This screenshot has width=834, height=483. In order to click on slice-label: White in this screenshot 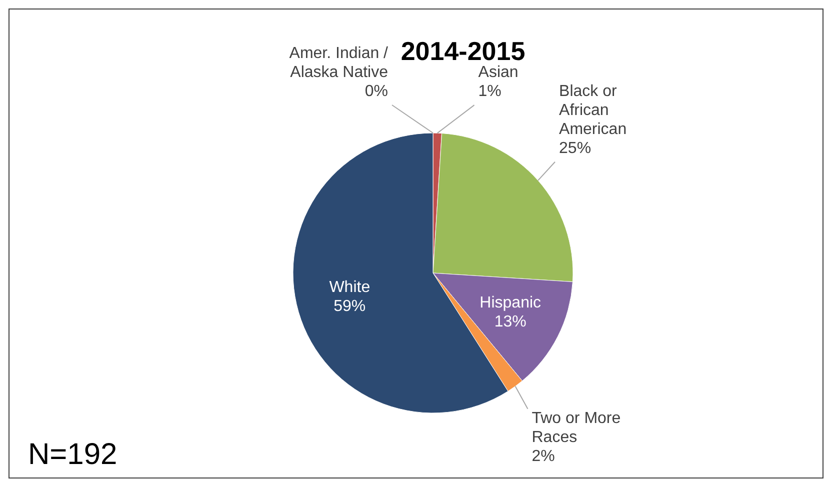, I will do `click(349, 287)`.